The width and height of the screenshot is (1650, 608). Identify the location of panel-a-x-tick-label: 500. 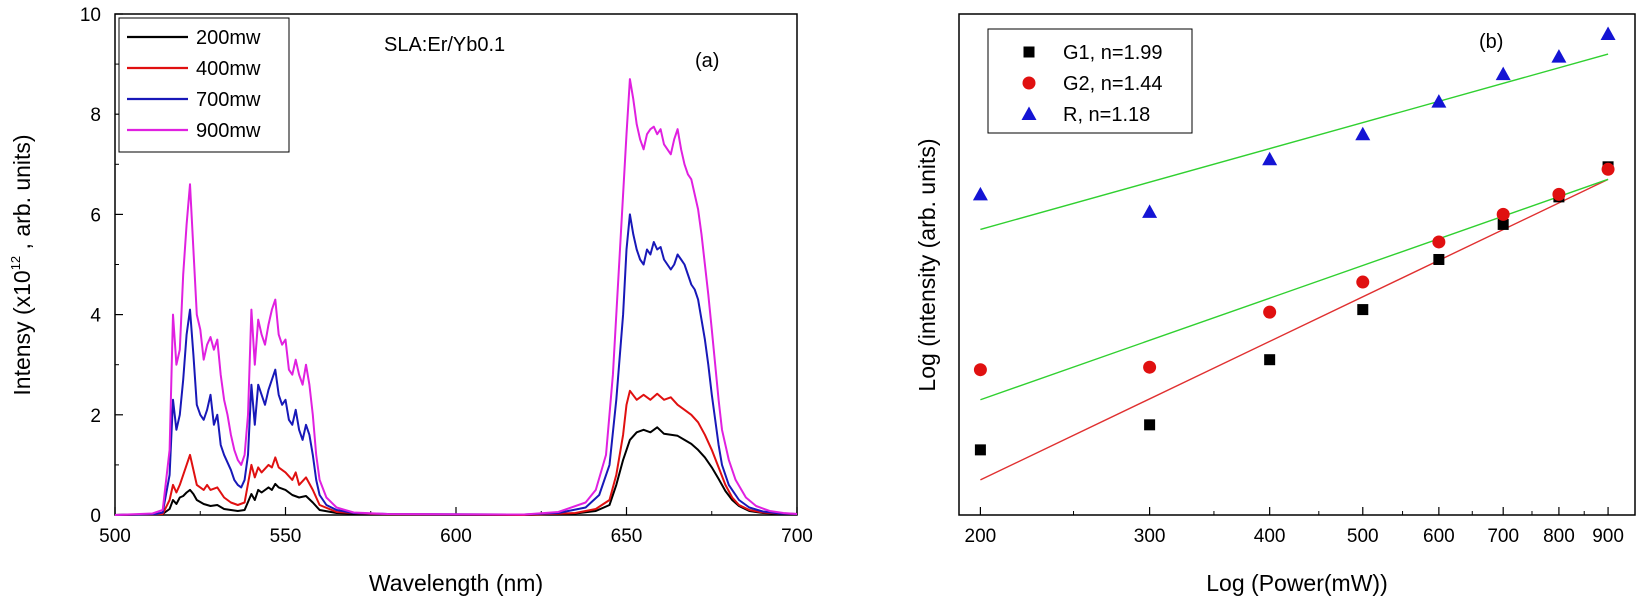
(115, 536).